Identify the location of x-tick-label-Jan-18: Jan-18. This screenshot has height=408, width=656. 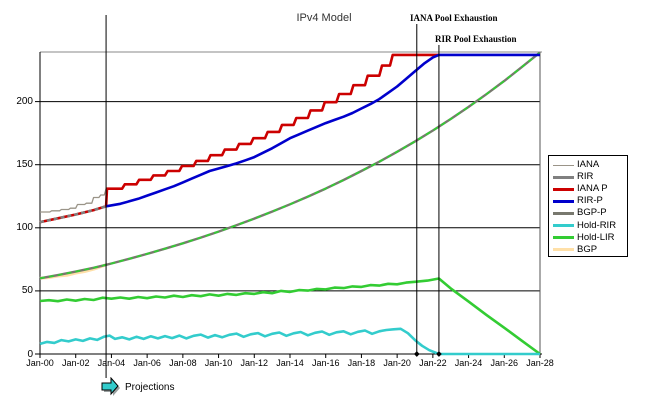
(361, 363).